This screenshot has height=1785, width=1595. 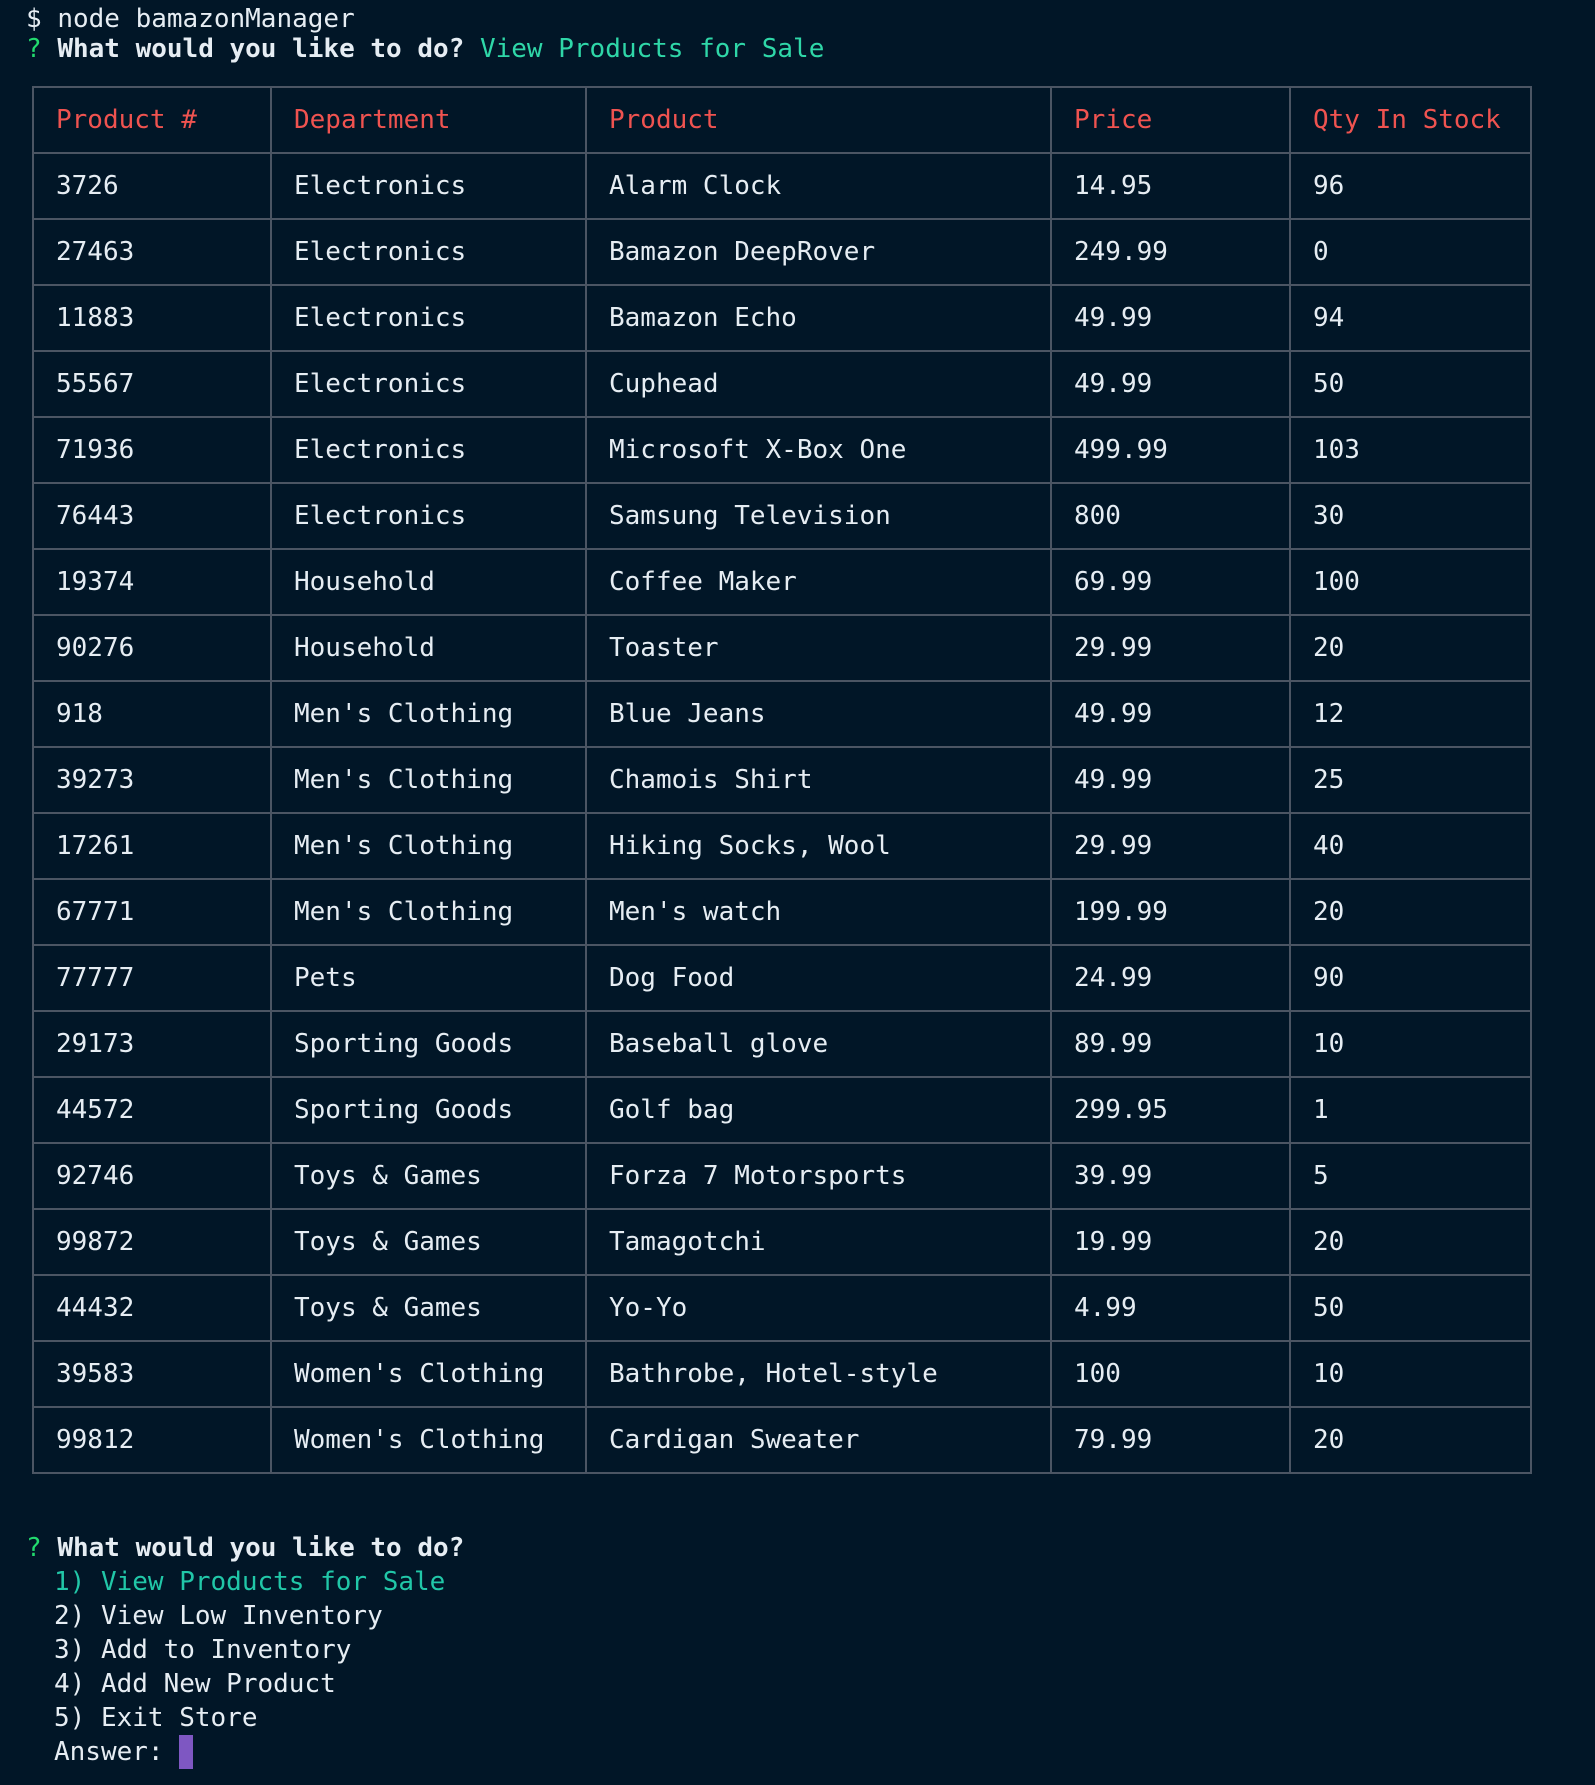 I want to click on menu-option-3: 3) Add to Inventory, so click(x=203, y=1650).